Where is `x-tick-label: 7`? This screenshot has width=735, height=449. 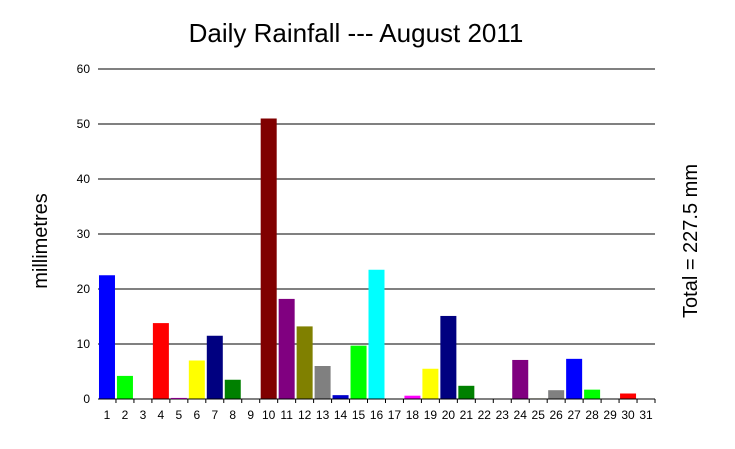
x-tick-label: 7 is located at coordinates (214, 415).